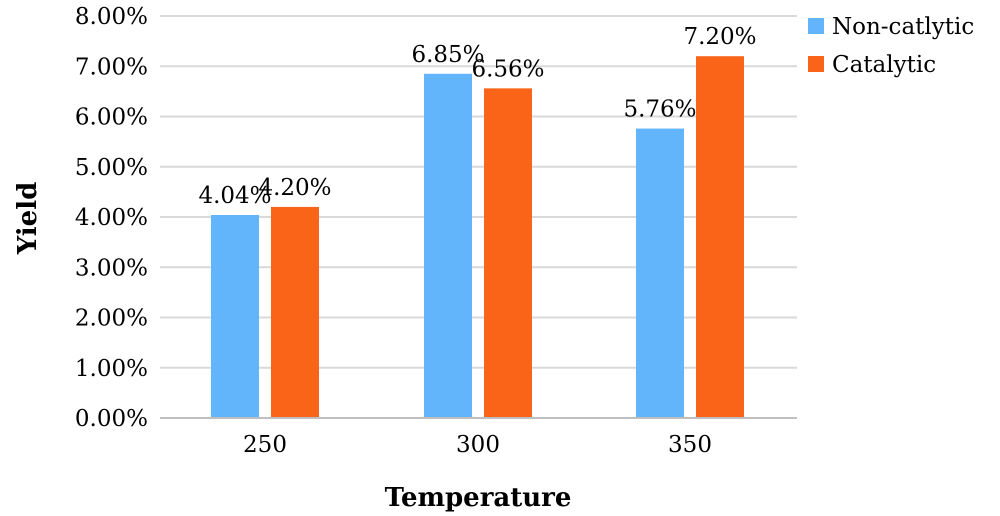  I want to click on x-tick-label: 350, so click(690, 445).